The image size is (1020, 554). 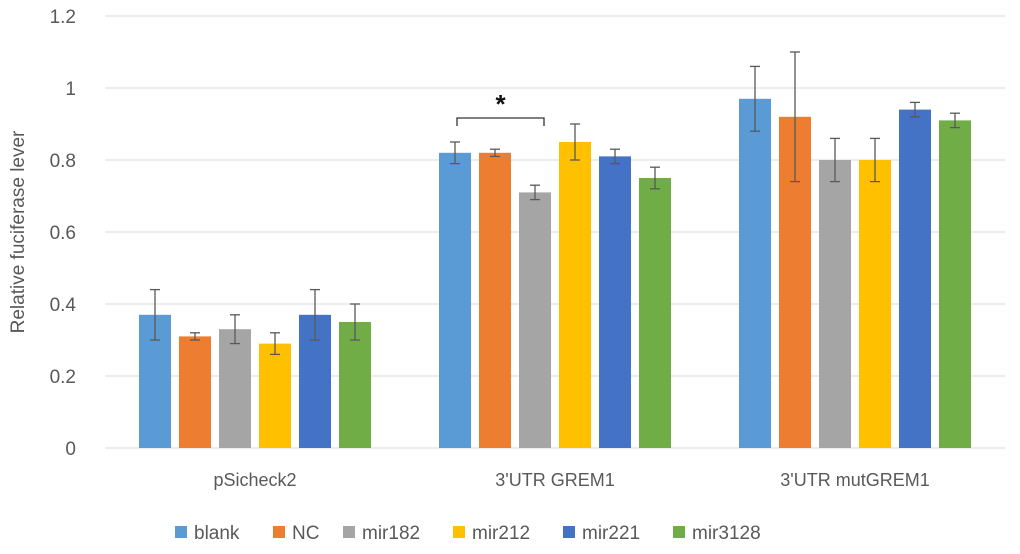 I want to click on x-axis-ticks: pSicheck2 3'UTR GREM1 3'UTR mutGREM1, so click(x=571, y=480).